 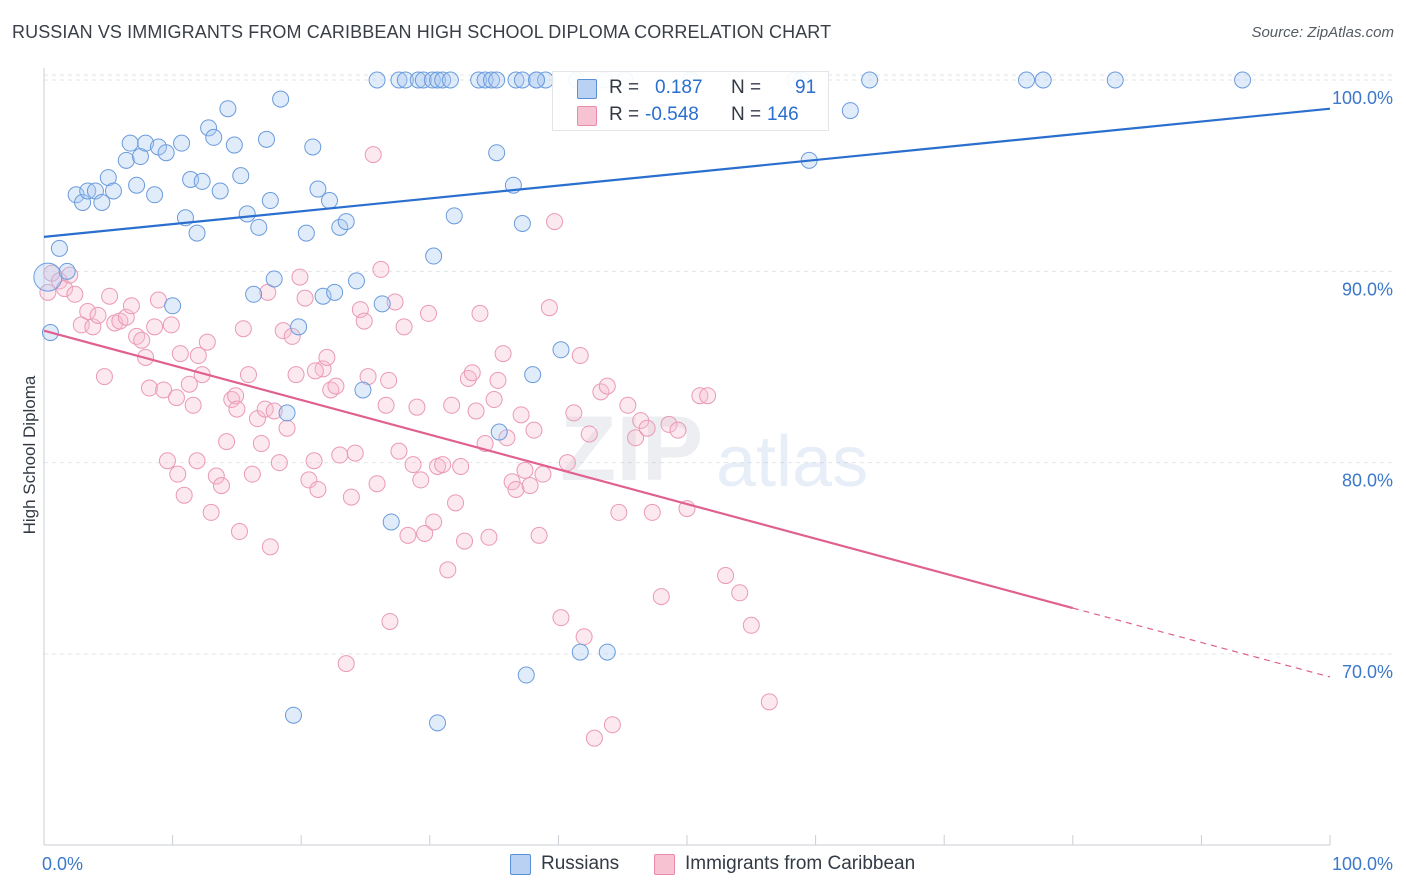 What do you see at coordinates (520, 864) in the screenshot?
I see `legend-russians-swatch` at bounding box center [520, 864].